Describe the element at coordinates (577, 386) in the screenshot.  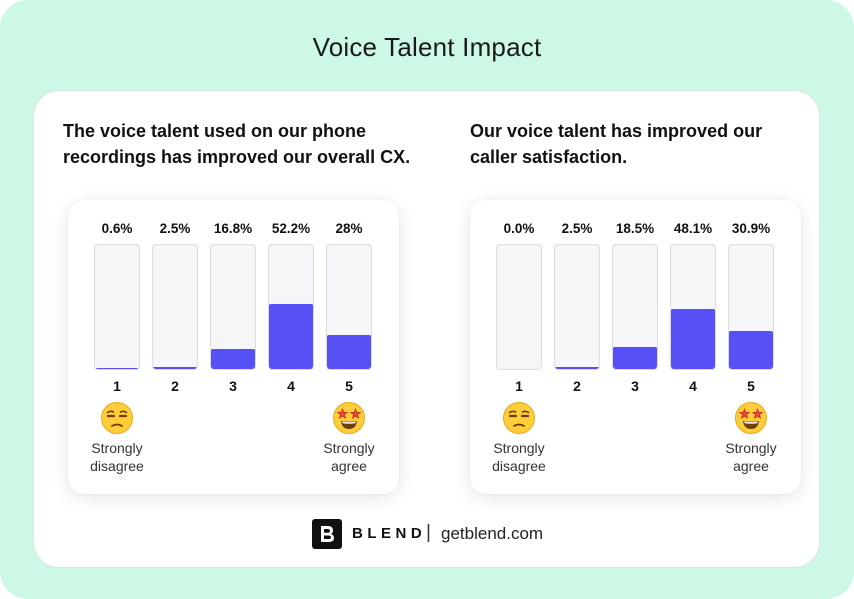
I see `chart-2-category-label-2: 2` at that location.